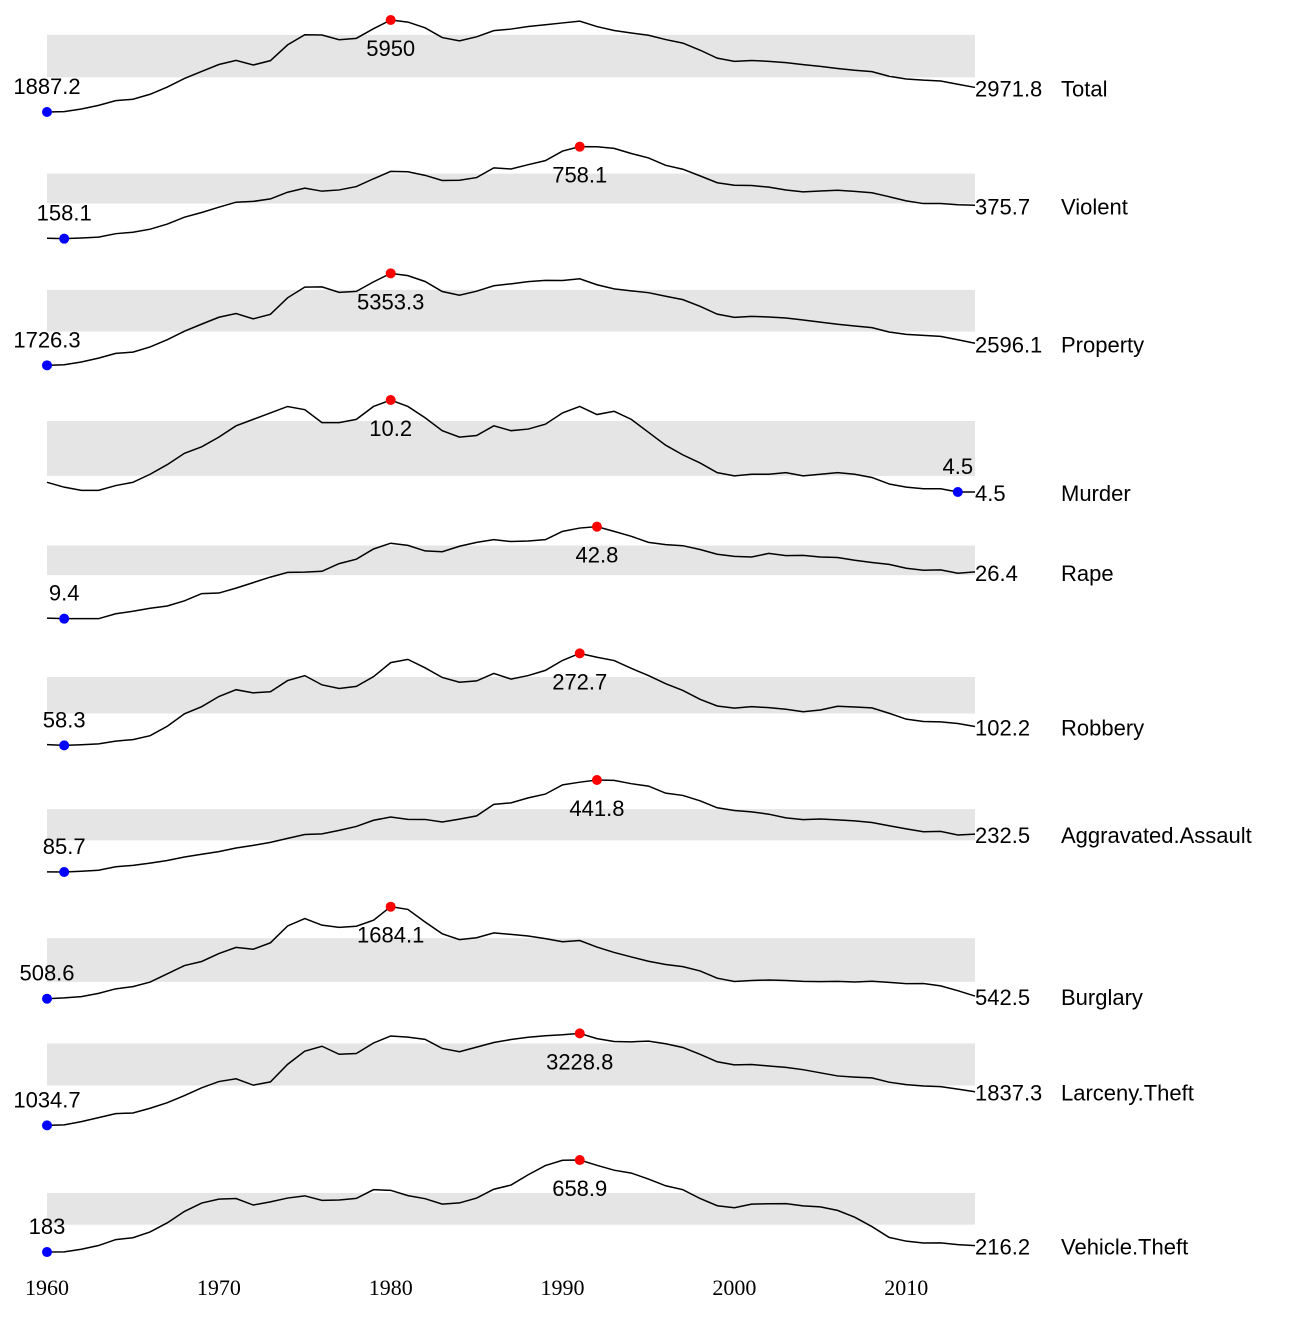 Image resolution: width=1290 pixels, height=1332 pixels. I want to click on series-name: Property, so click(1102, 344).